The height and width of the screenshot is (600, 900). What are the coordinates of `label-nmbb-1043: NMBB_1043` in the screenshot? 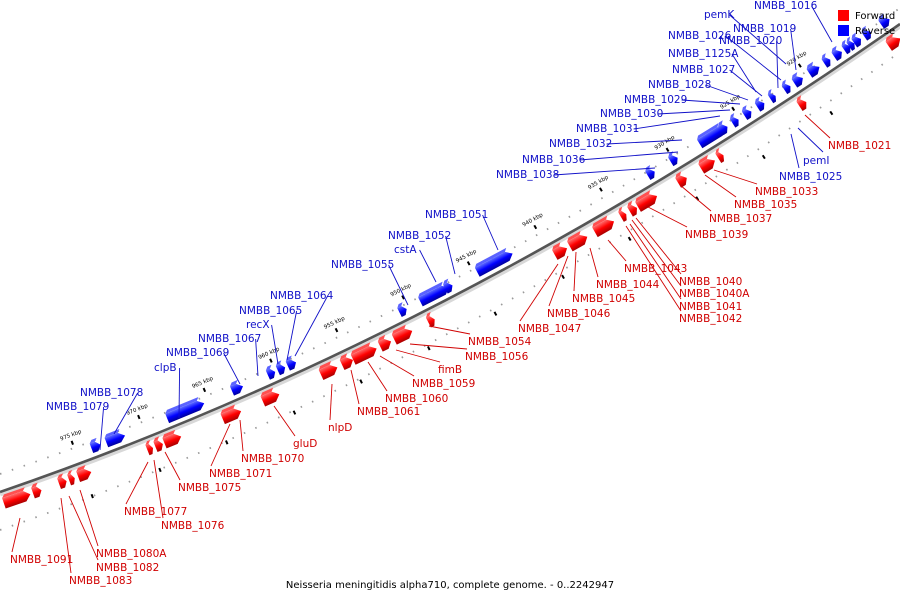 It's located at (655, 269).